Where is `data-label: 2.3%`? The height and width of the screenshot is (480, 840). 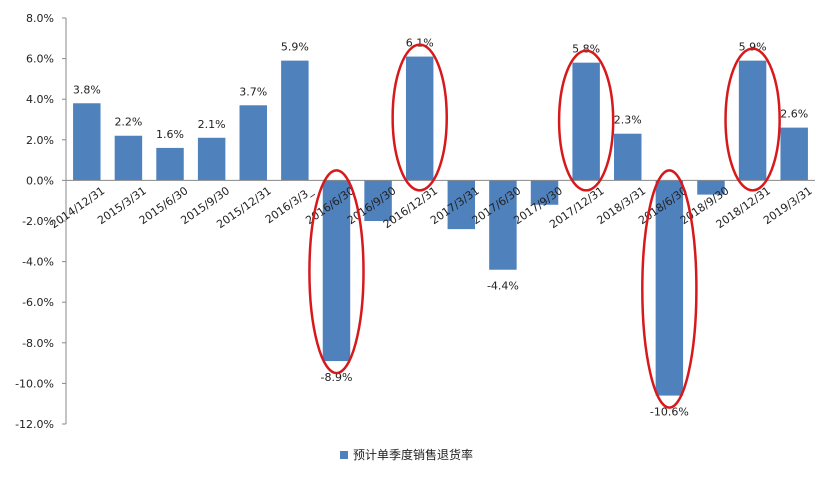
data-label: 2.3% is located at coordinates (628, 120).